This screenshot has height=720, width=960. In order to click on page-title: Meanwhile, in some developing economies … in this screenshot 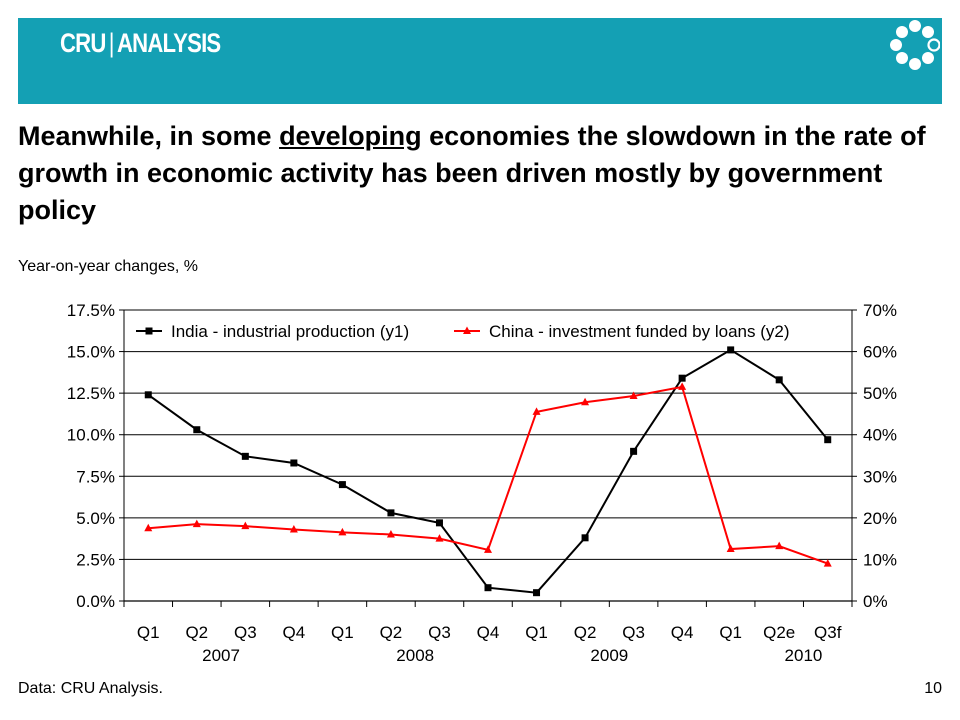, I will do `click(483, 173)`.